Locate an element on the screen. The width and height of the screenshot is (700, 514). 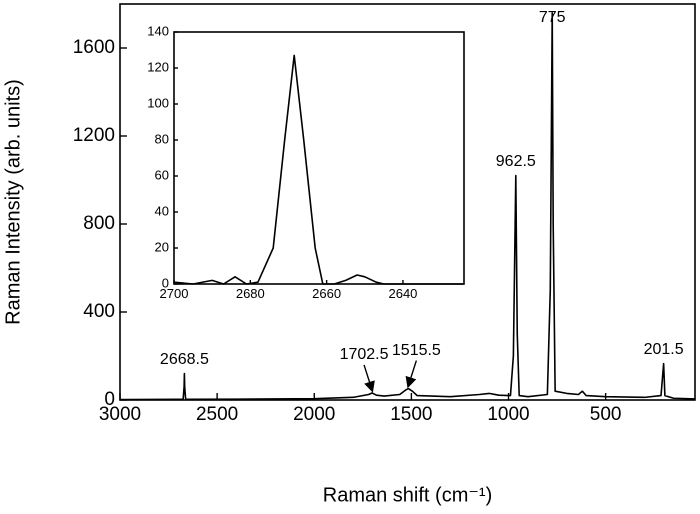
x-tick-label: 2500 is located at coordinates (217, 414).